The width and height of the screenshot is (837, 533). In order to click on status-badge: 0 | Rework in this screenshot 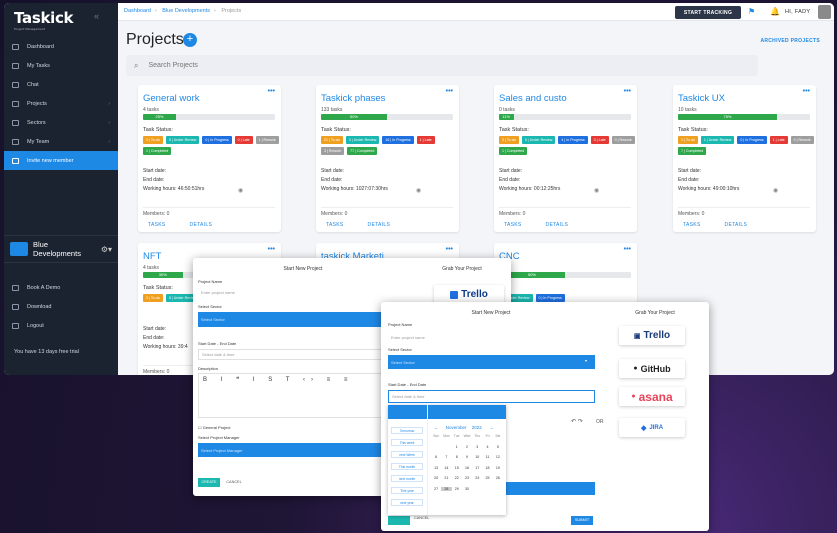, I will do `click(623, 140)`.